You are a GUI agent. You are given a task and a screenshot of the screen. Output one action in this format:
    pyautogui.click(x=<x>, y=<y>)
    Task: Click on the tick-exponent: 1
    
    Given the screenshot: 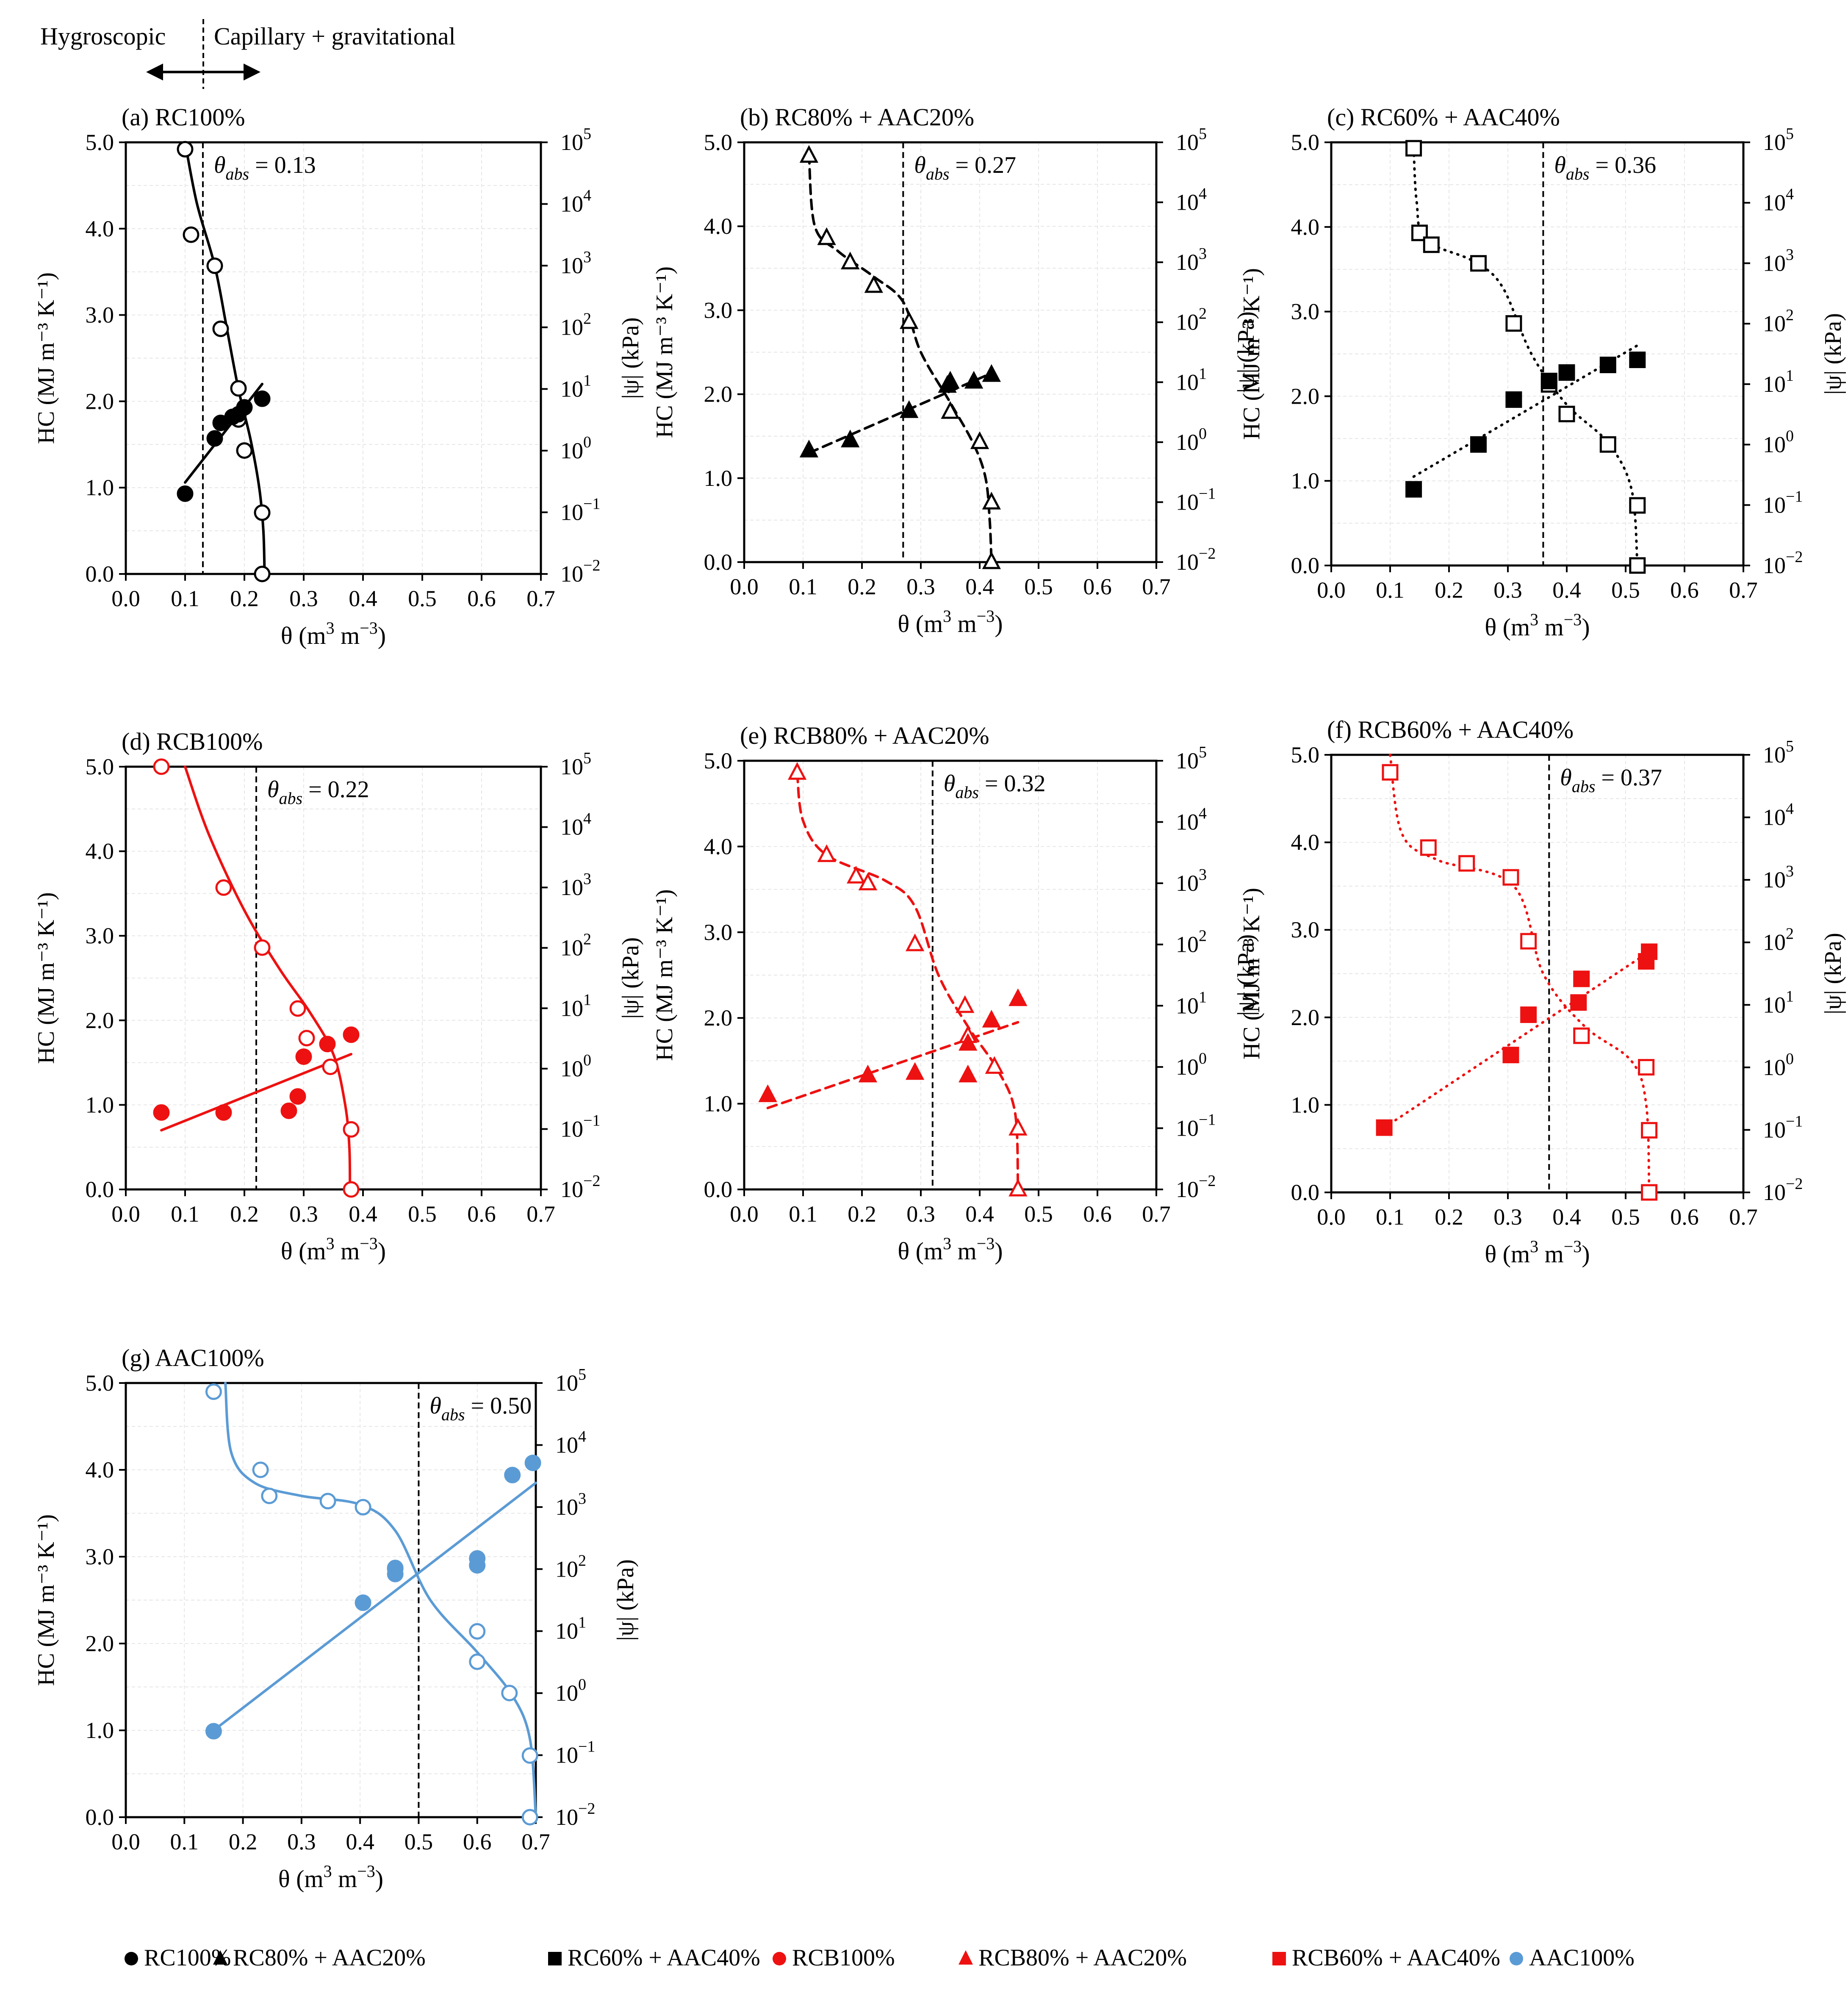 What is the action you would take?
    pyautogui.click(x=587, y=1000)
    